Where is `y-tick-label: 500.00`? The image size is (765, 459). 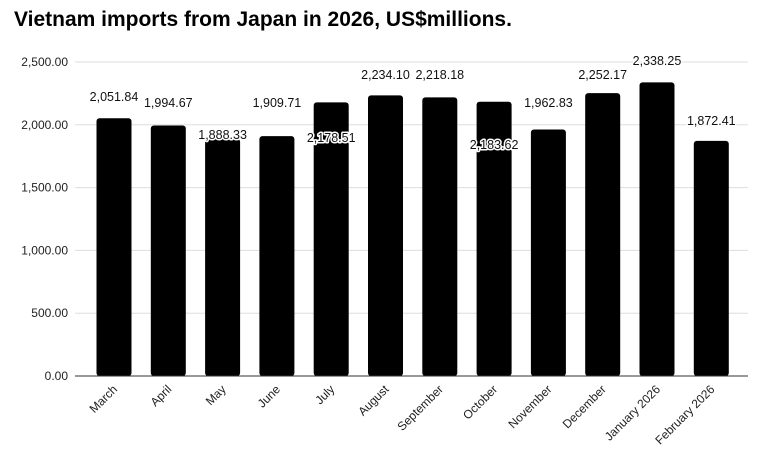 y-tick-label: 500.00 is located at coordinates (49, 313).